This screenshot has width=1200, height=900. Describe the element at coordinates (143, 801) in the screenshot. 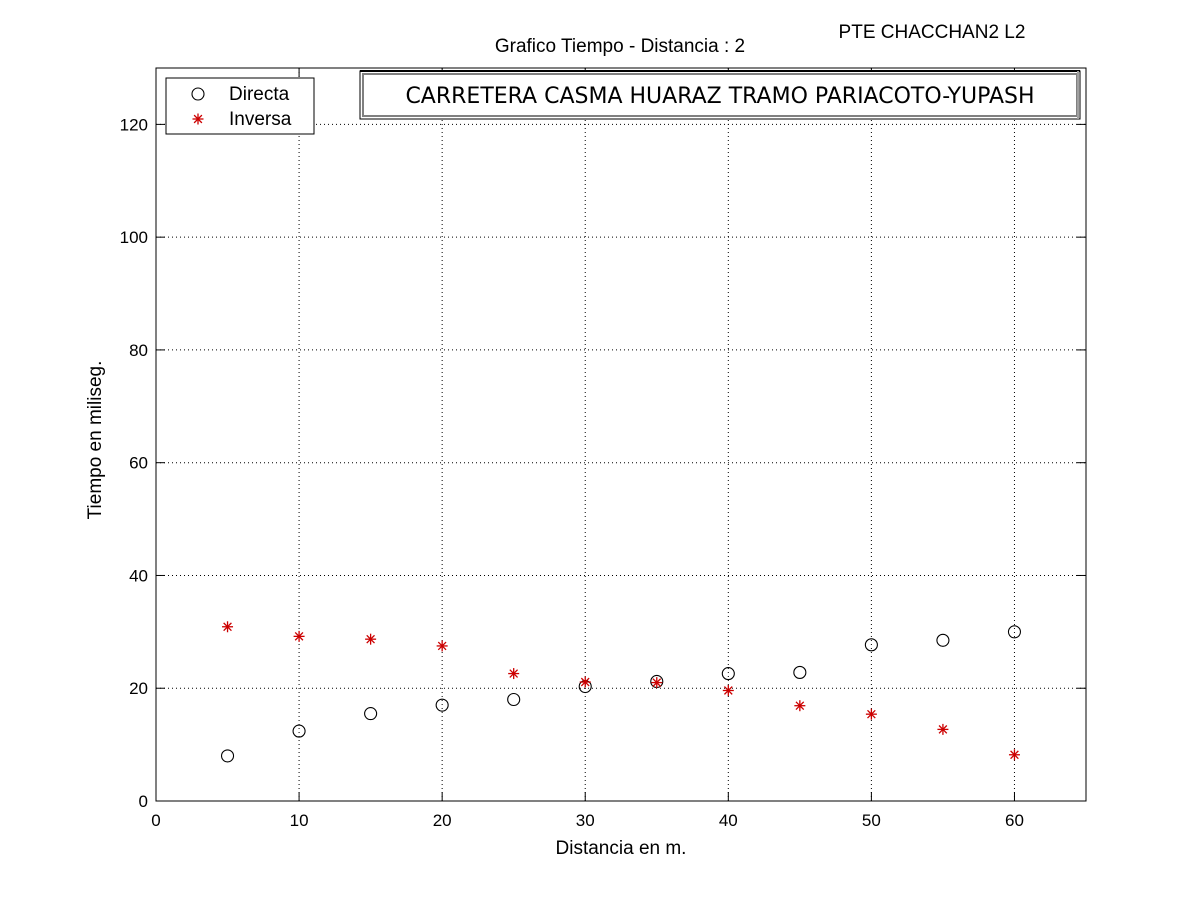

I see `y-tick-label: 0` at that location.